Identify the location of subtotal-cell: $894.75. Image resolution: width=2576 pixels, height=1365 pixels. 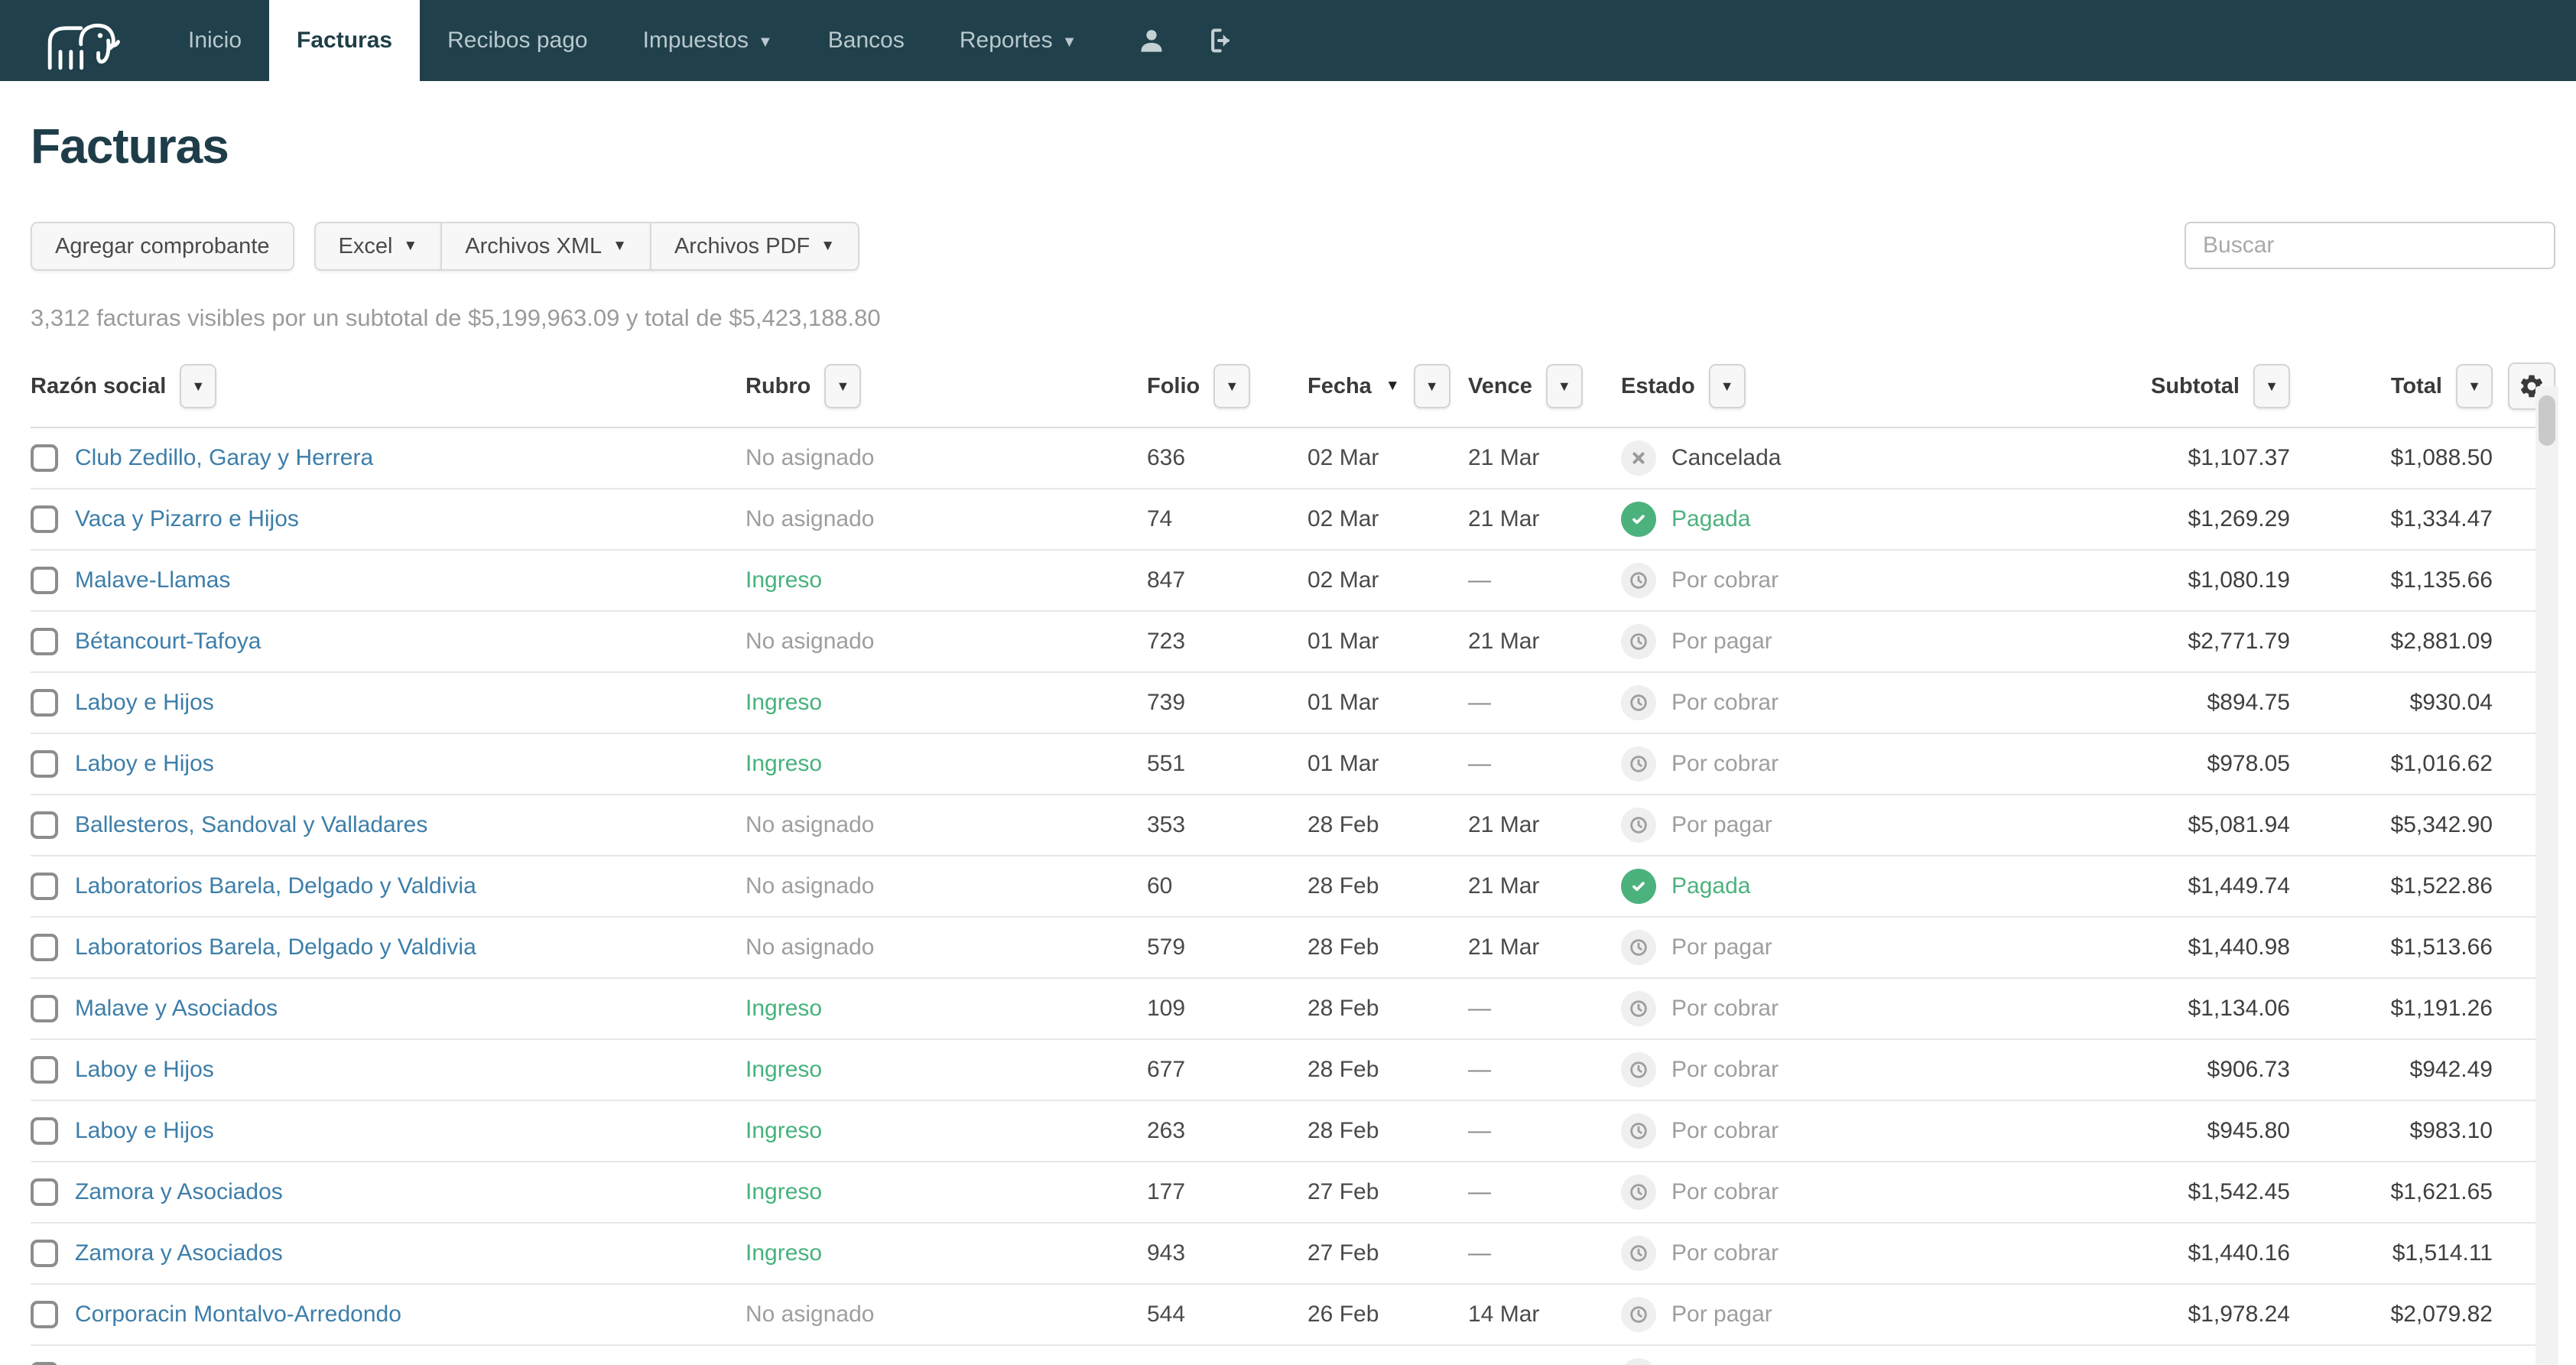
(2249, 702).